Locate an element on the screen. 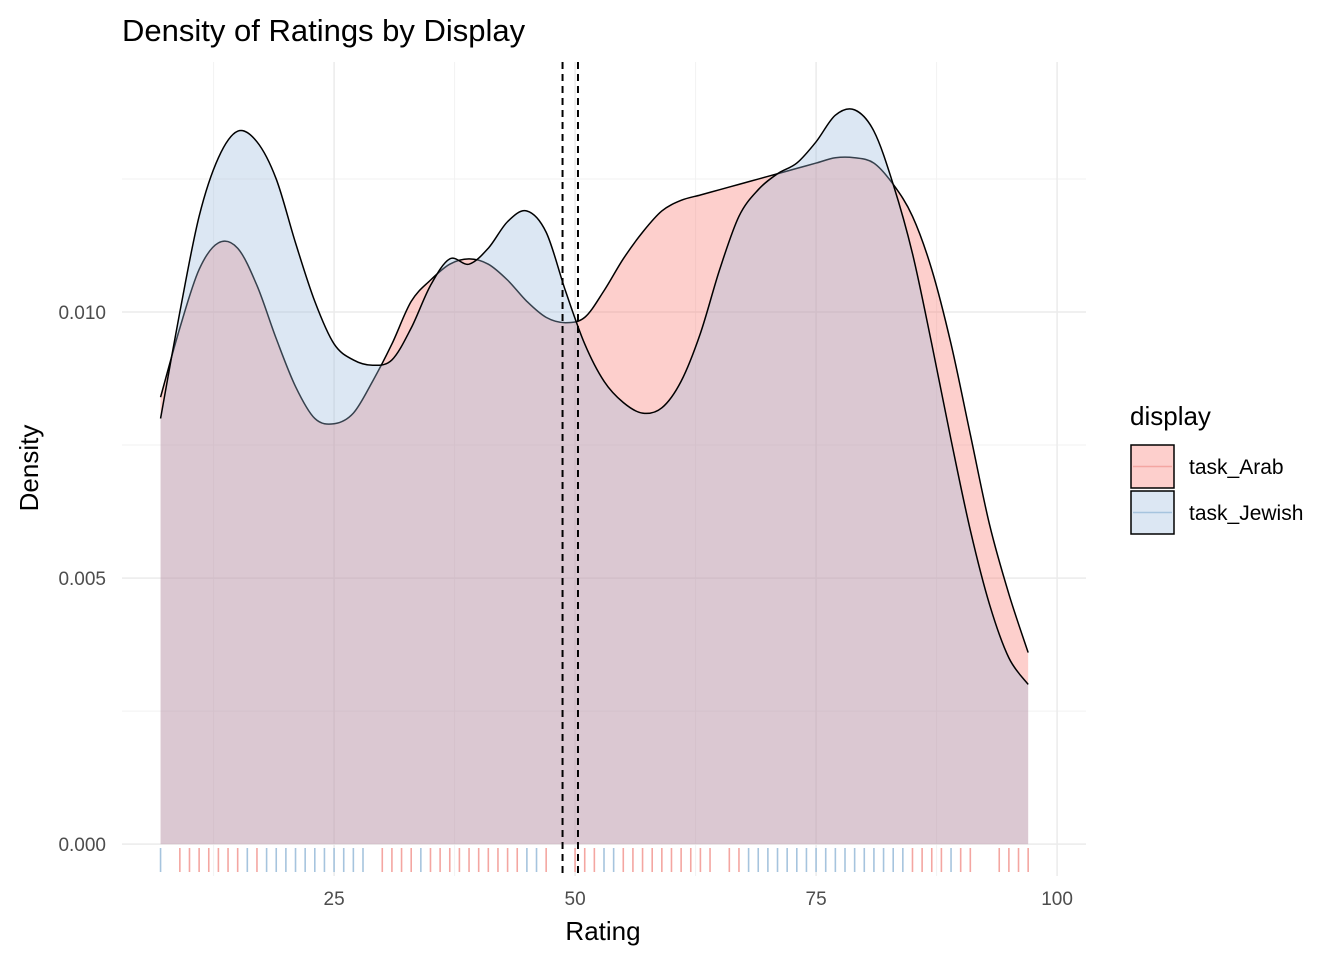 The image size is (1344, 960). y-tick-label: 0.005 is located at coordinates (82, 579).